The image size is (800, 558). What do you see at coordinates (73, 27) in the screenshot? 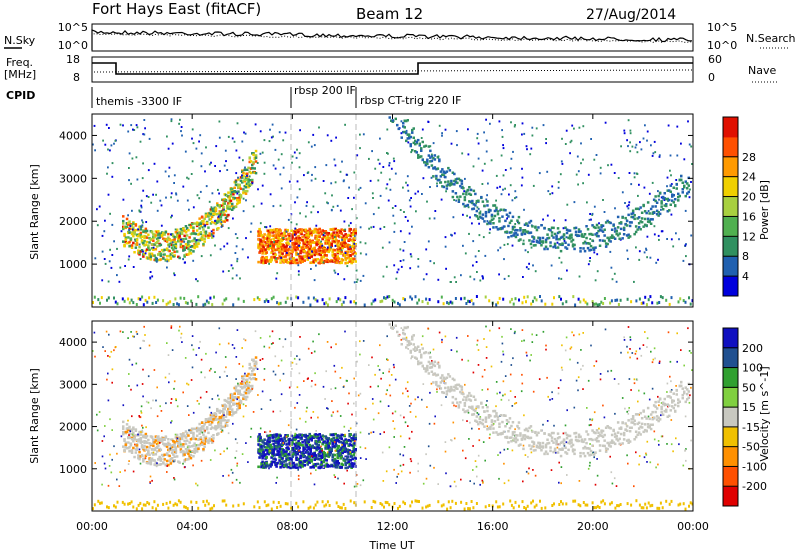
I see `noise-left-tick-high: 10^5` at bounding box center [73, 27].